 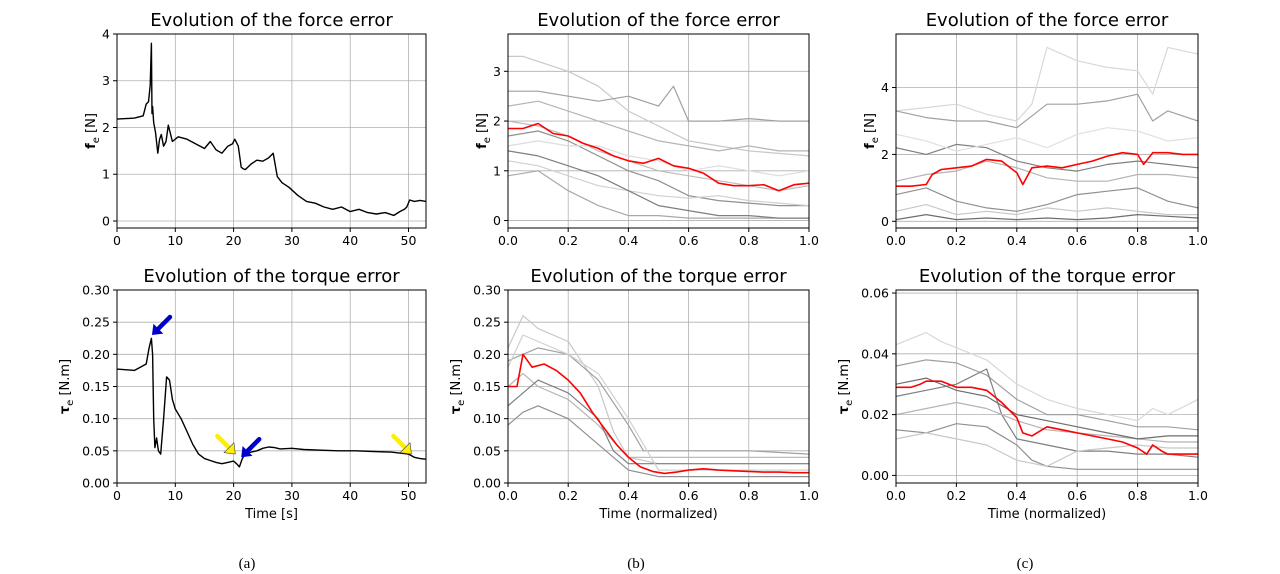 What do you see at coordinates (350, 495) in the screenshot?
I see `x-tick-label: 40` at bounding box center [350, 495].